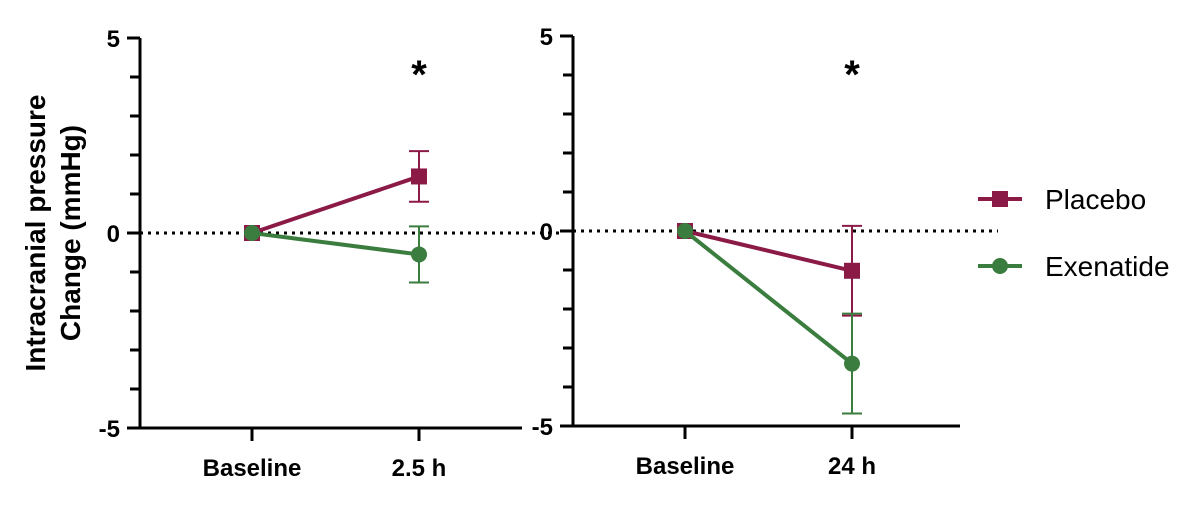  Describe the element at coordinates (1000, 199) in the screenshot. I see `legend-marker-square` at that location.